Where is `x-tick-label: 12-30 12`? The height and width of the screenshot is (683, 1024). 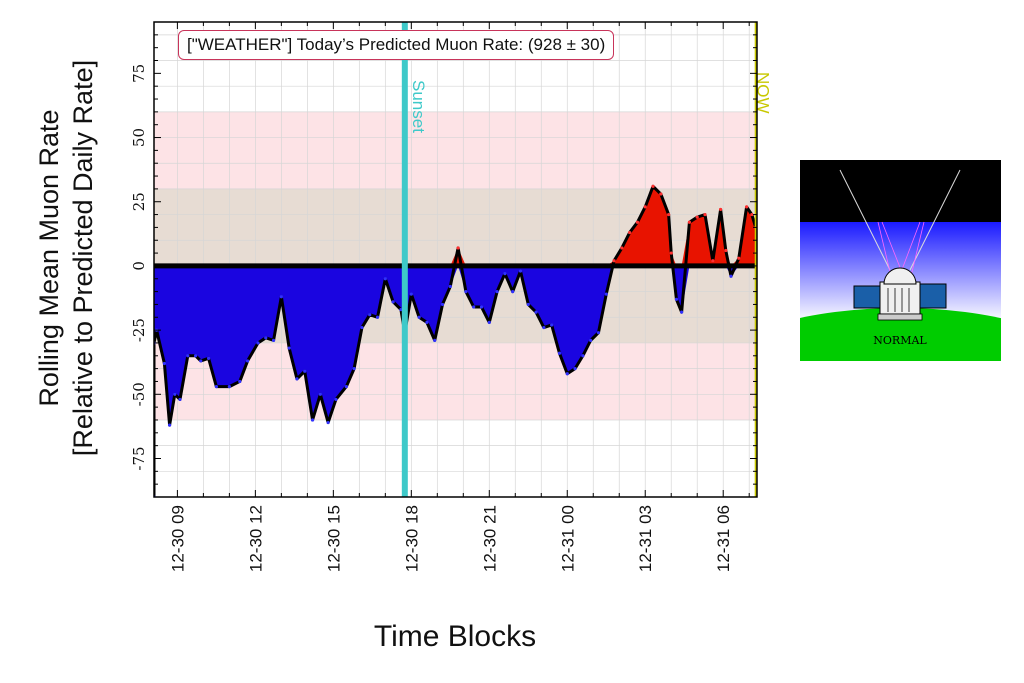
x-tick-label: 12-30 12 is located at coordinates (255, 538).